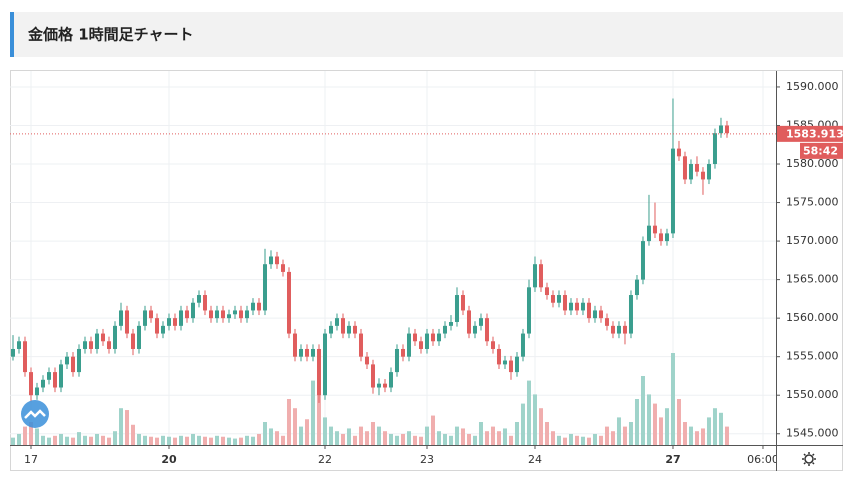  I want to click on time-axis: 17 20 22 23 24 27 06:00, so click(401, 455).